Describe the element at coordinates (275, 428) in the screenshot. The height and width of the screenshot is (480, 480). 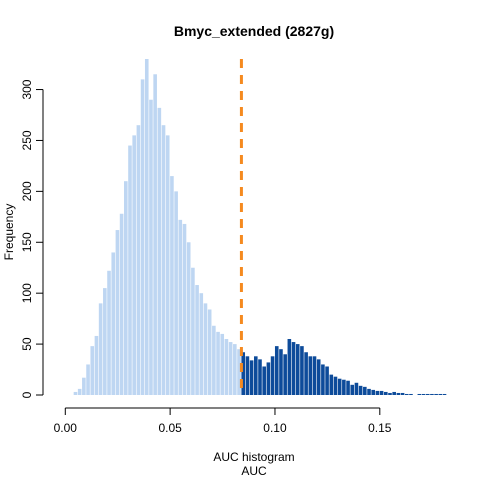
I see `x-tick-label: 0.10` at that location.